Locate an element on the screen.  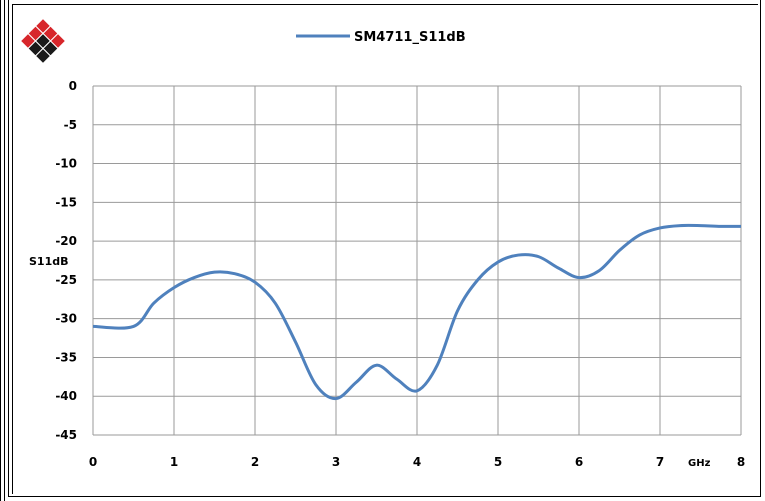
y-tick-label: -25 is located at coordinates (66, 280).